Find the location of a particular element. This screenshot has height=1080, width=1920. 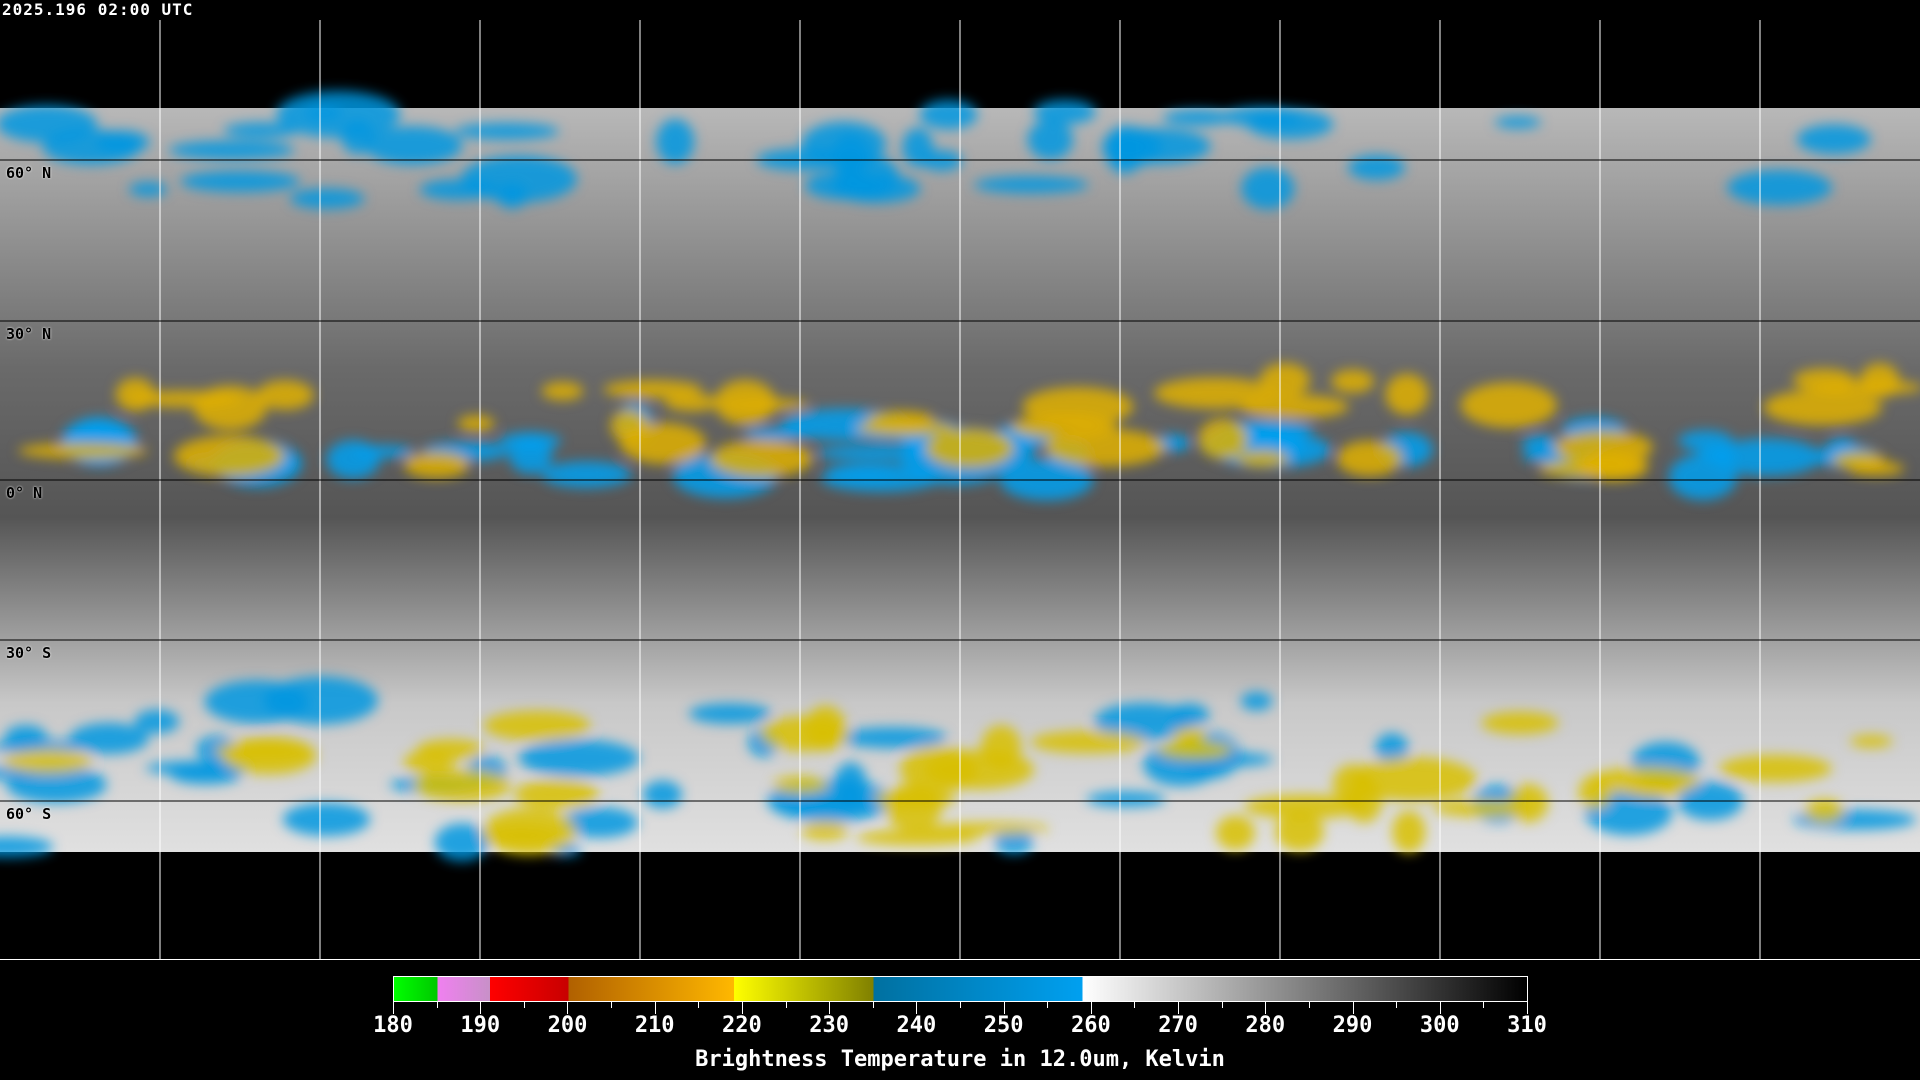

colorbar-tick-label: 280 is located at coordinates (1265, 1025).